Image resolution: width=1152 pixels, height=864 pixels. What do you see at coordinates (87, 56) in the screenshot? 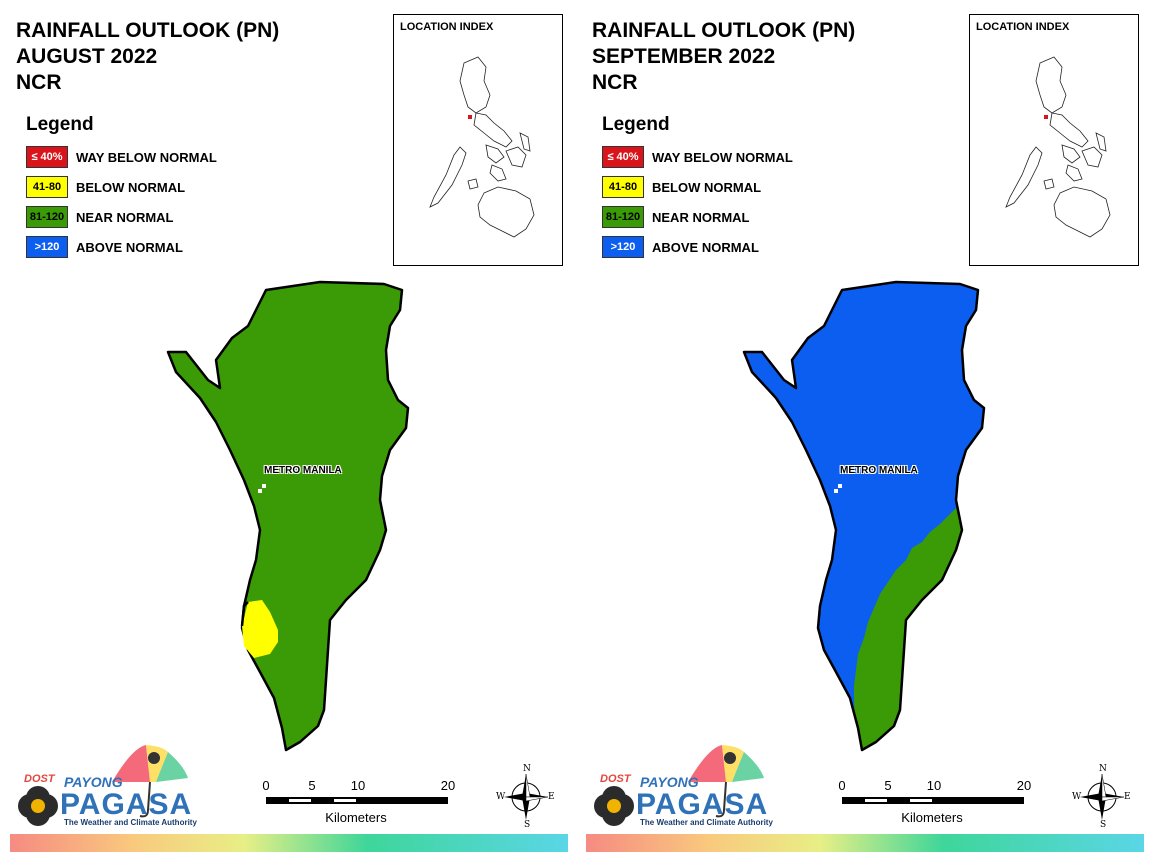
I see `title-line-2: AUGUST 2022` at bounding box center [87, 56].